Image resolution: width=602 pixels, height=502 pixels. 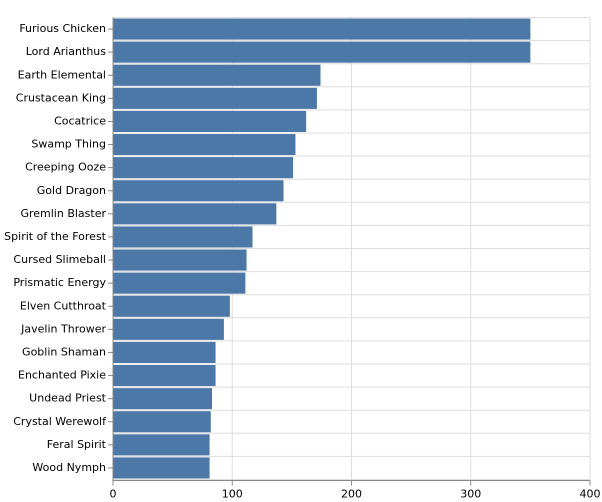 What do you see at coordinates (63, 305) in the screenshot?
I see `y-tick-label: Elven Cutthroat` at bounding box center [63, 305].